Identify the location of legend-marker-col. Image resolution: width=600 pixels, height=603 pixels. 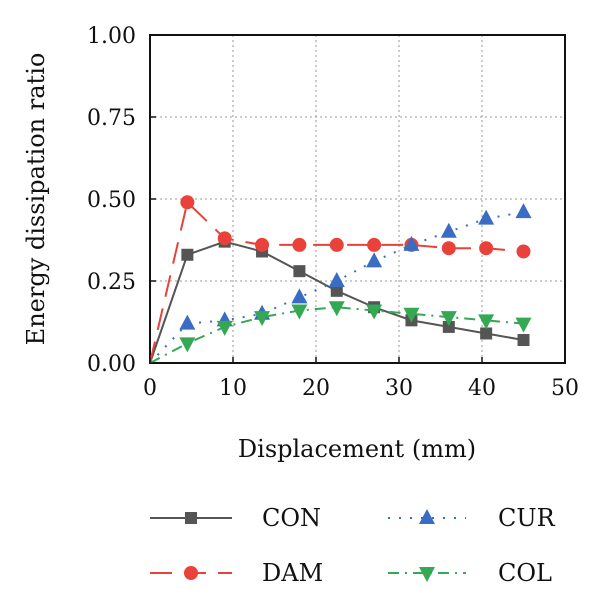
(427, 574).